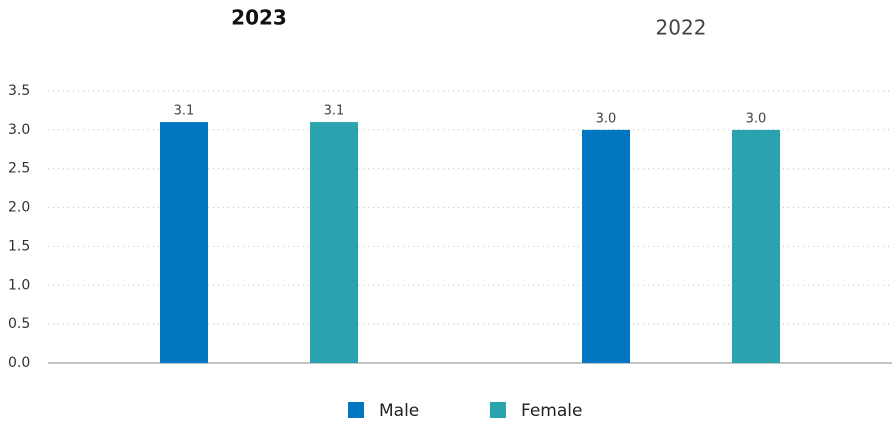 The height and width of the screenshot is (425, 892). I want to click on category-label: 2023, so click(259, 18).